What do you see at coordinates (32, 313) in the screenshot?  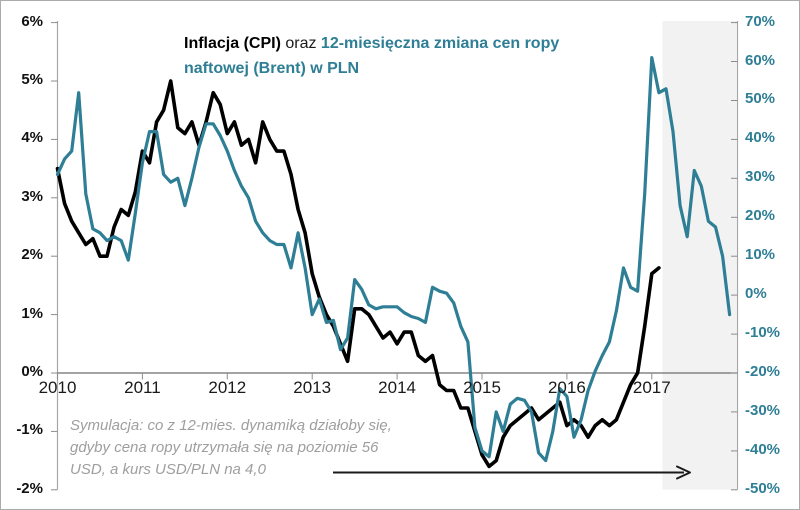 I see `y-left-tick-label: 1%` at bounding box center [32, 313].